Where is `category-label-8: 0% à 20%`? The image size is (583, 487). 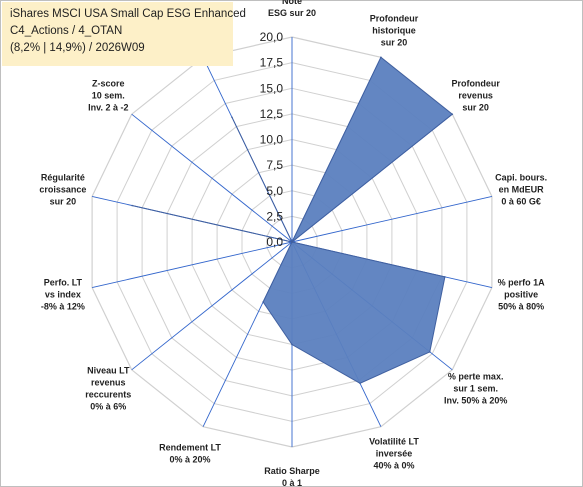
category-label-8: 0% à 20% is located at coordinates (189, 460).